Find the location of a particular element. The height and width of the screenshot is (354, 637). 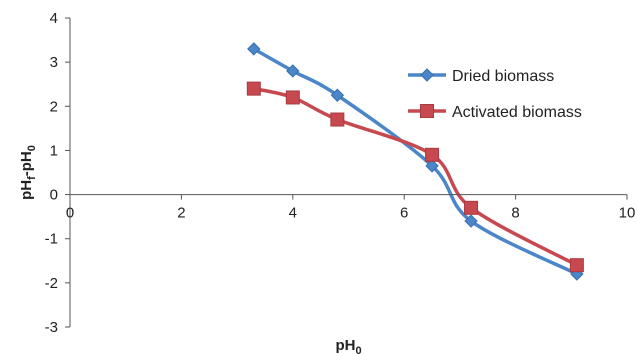

x-tick-label: 8 is located at coordinates (515, 213).